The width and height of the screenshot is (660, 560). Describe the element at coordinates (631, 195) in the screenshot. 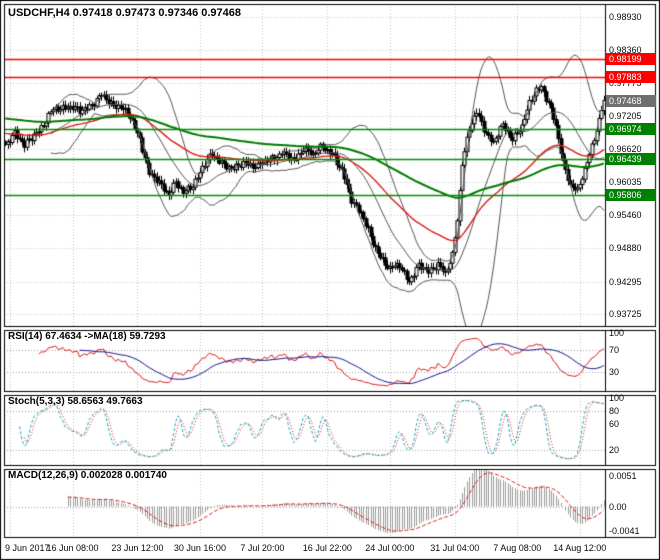

I see `support-price-tag: 0.95806` at that location.